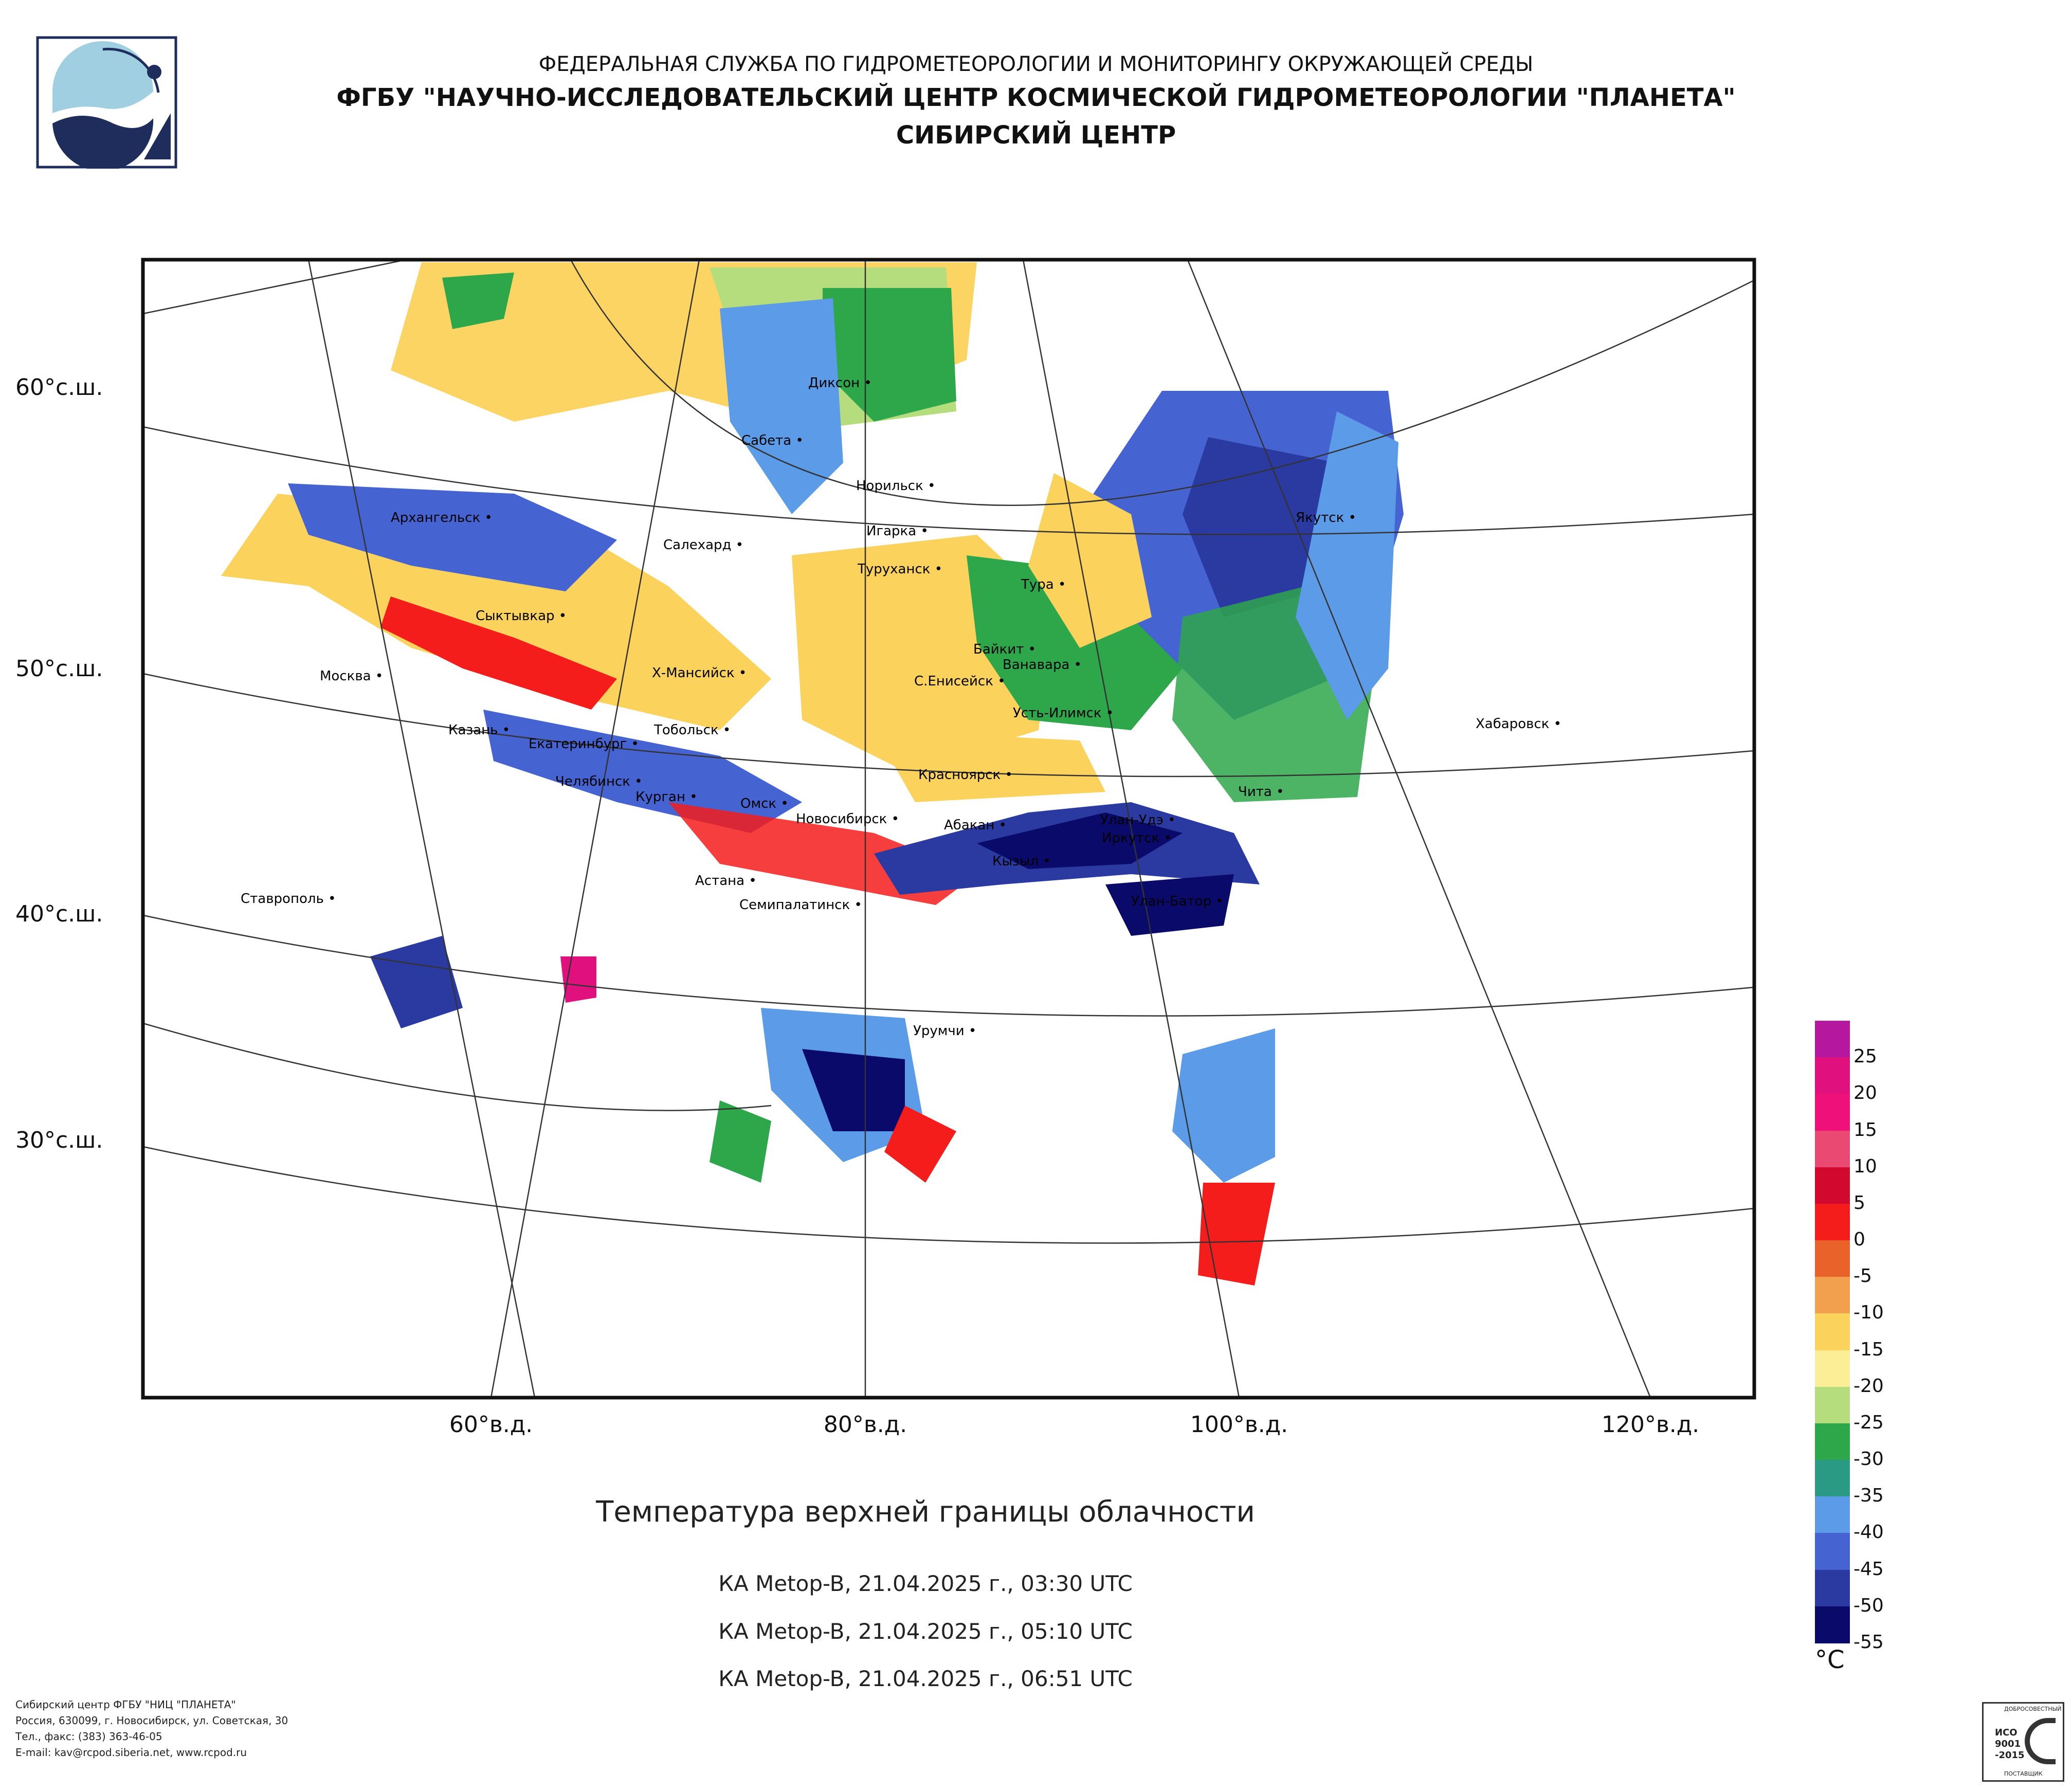 This screenshot has height=1791, width=2072. I want to click on city-label: Иркутск, so click(1131, 838).